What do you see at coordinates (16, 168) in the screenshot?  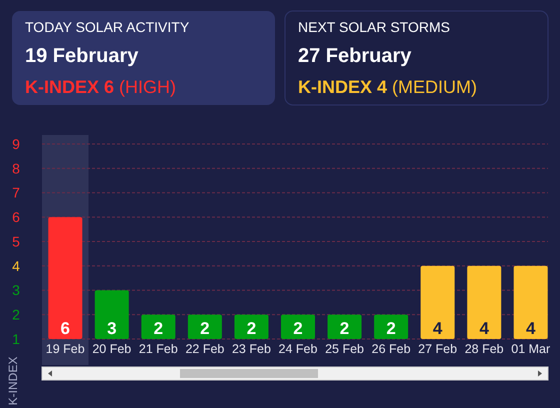 I see `y-tick-label: 8` at bounding box center [16, 168].